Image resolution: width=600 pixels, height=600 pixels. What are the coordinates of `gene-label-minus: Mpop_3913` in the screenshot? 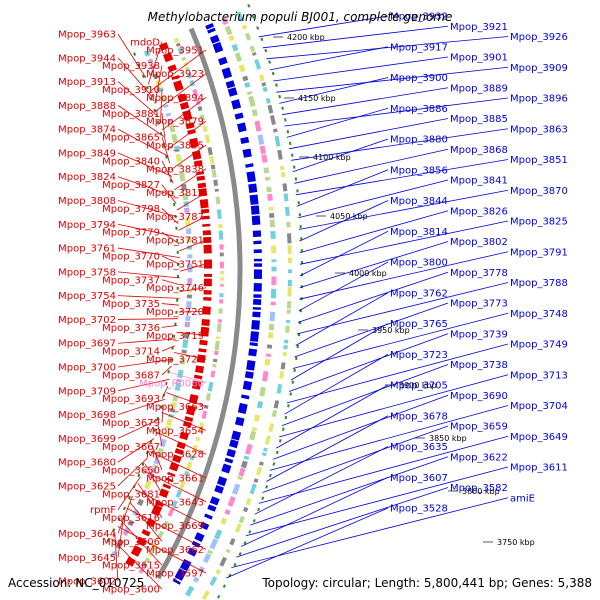 It's located at (87, 82).